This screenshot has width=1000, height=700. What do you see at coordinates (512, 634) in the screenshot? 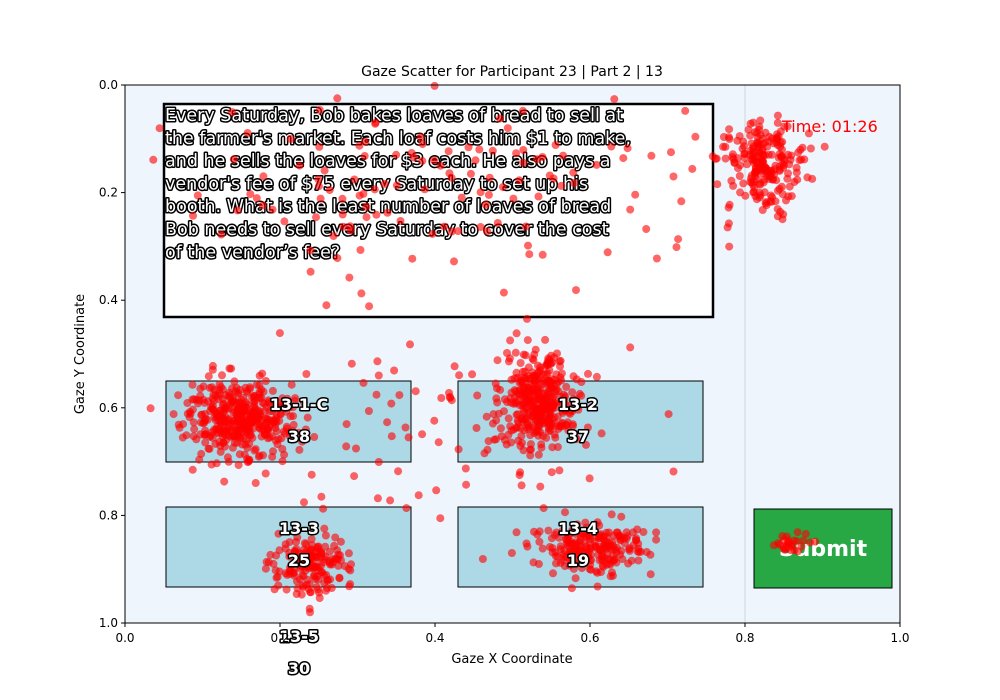
I see `x-axis: 0.0 0.2 0.4 0.6 0.8 1.0` at bounding box center [512, 634].